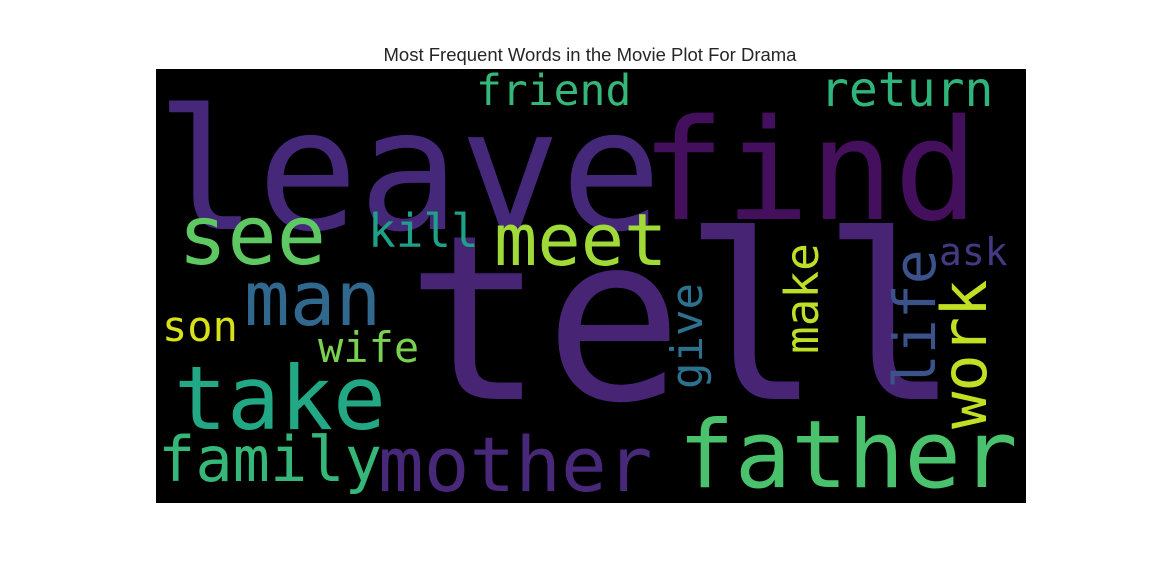 The height and width of the screenshot is (576, 1152). Describe the element at coordinates (200, 326) in the screenshot. I see `word-son: son` at that location.